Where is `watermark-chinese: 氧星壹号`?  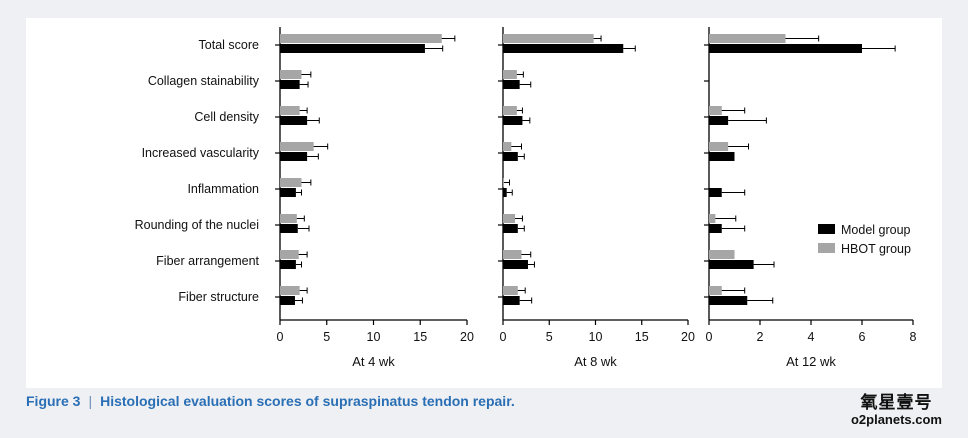
watermark-chinese: 氧星壹号 is located at coordinates (896, 403).